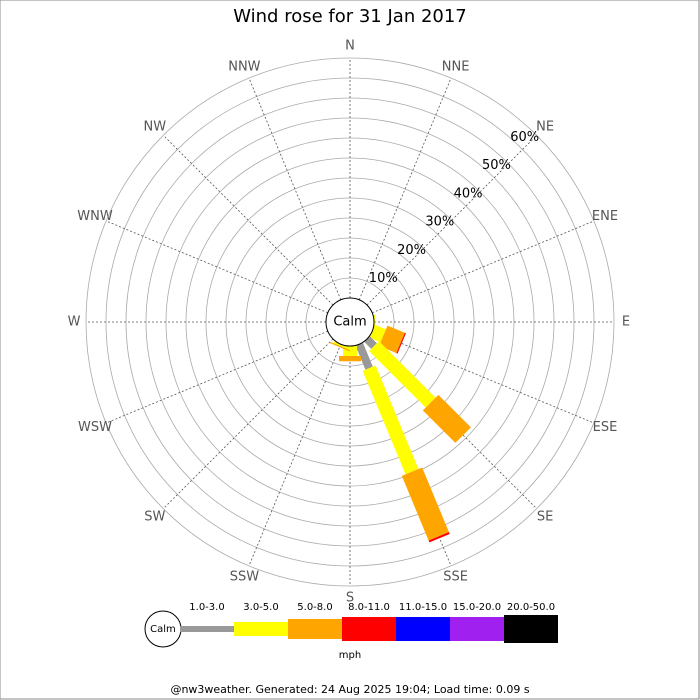 The image size is (700, 700). What do you see at coordinates (545, 517) in the screenshot?
I see `direction-label: SE` at bounding box center [545, 517].